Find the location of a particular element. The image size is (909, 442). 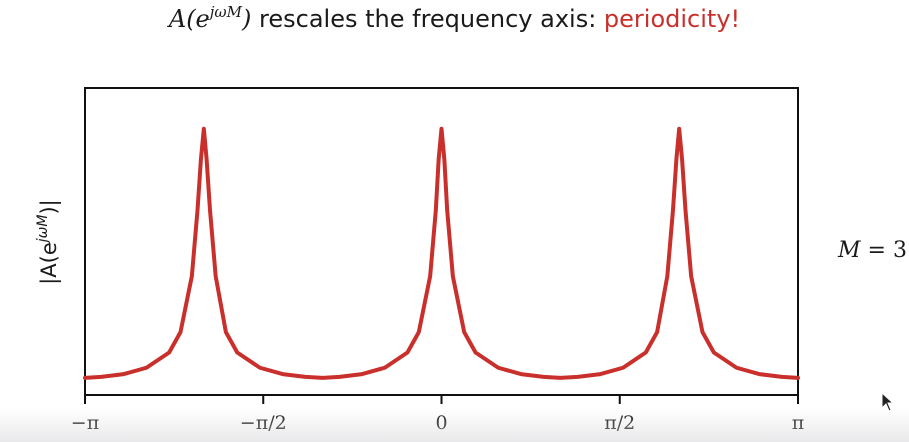

title-close: ) is located at coordinates (247, 19).